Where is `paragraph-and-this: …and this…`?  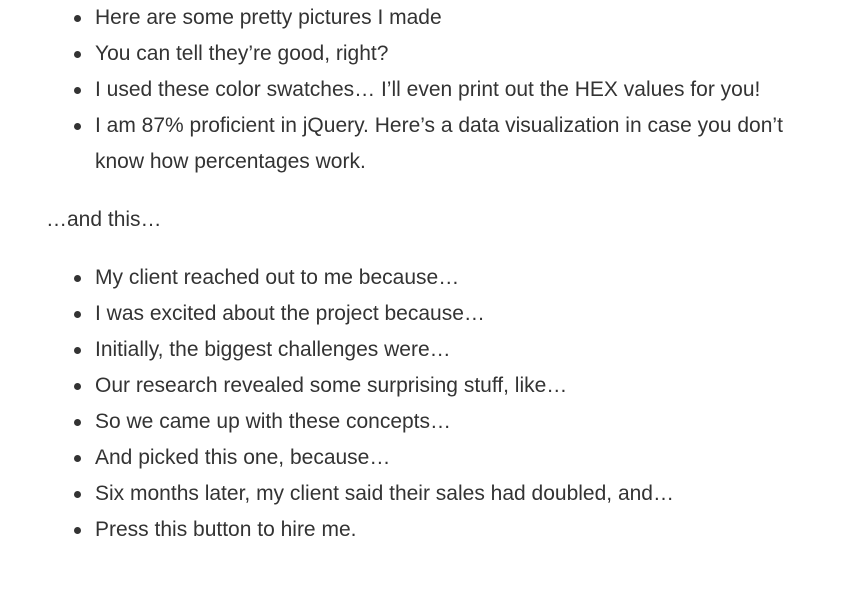
paragraph-and-this: …and this… is located at coordinates (104, 219).